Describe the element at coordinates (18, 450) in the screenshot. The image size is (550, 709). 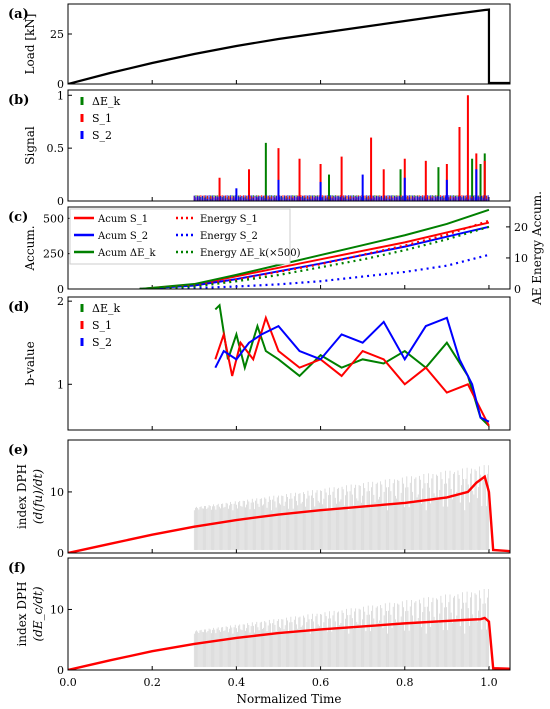
I see `panel-label: (e)` at that location.